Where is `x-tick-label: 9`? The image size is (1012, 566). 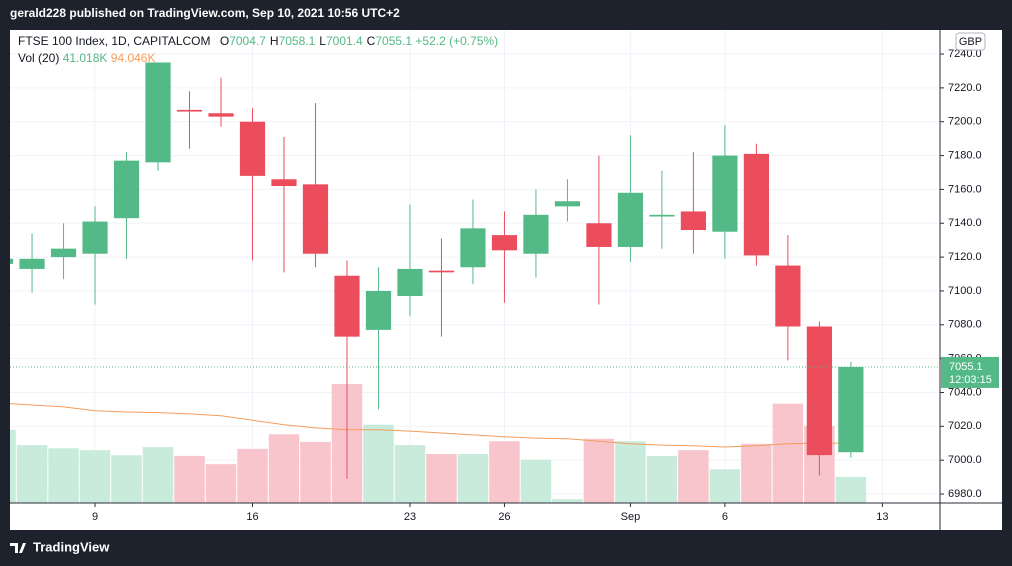 x-tick-label: 9 is located at coordinates (95, 517).